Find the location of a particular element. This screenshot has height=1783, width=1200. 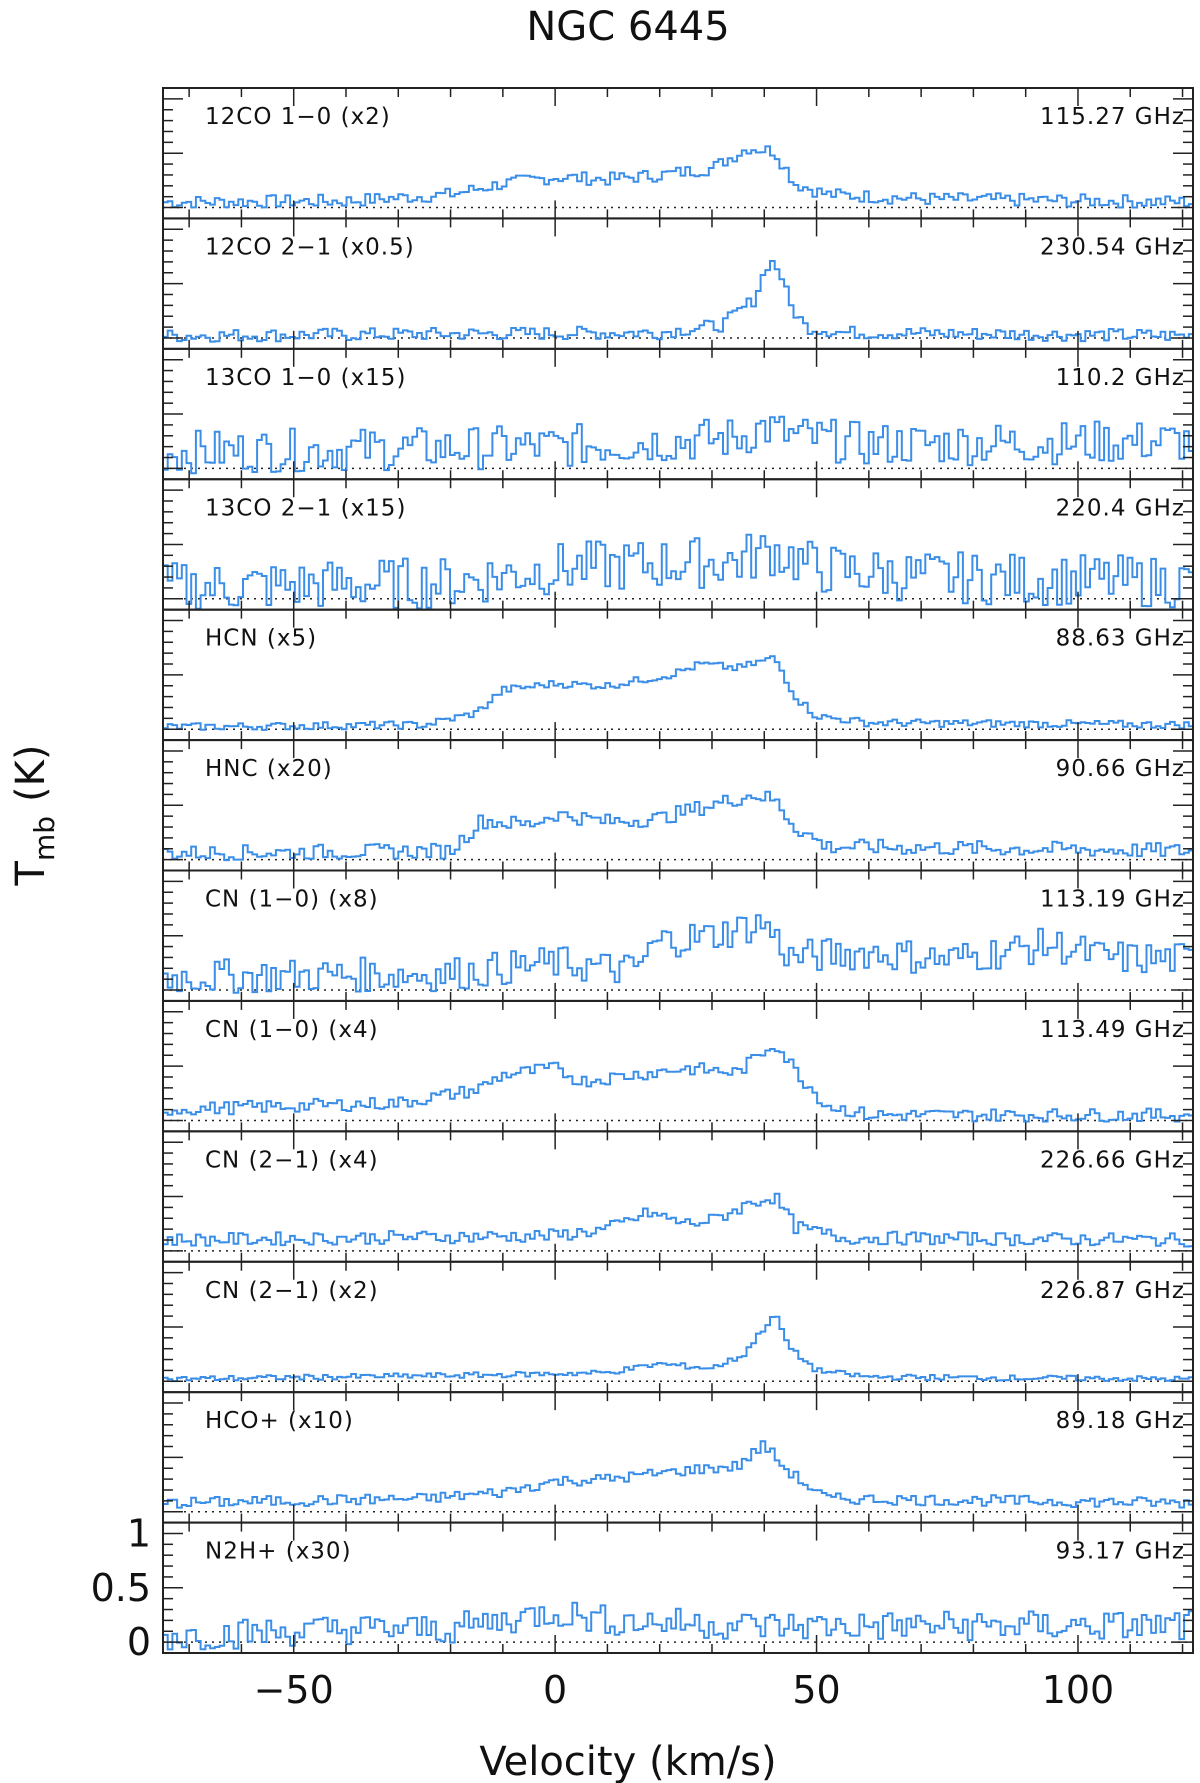

spectrum-panel: CN (2−1) (x4) 226.66 GHz is located at coordinates (678, 1196).